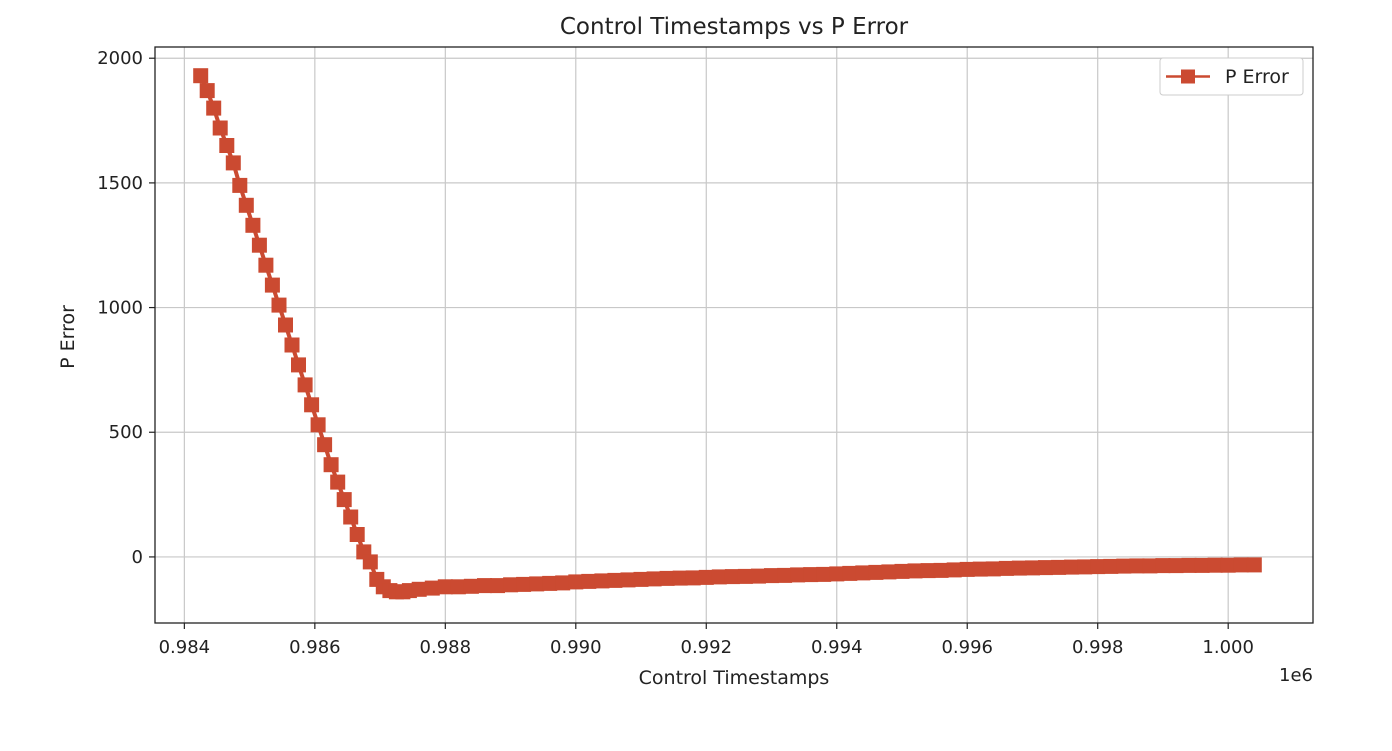 This screenshot has height=751, width=1392. I want to click on x-tick-label: 0.986, so click(315, 647).